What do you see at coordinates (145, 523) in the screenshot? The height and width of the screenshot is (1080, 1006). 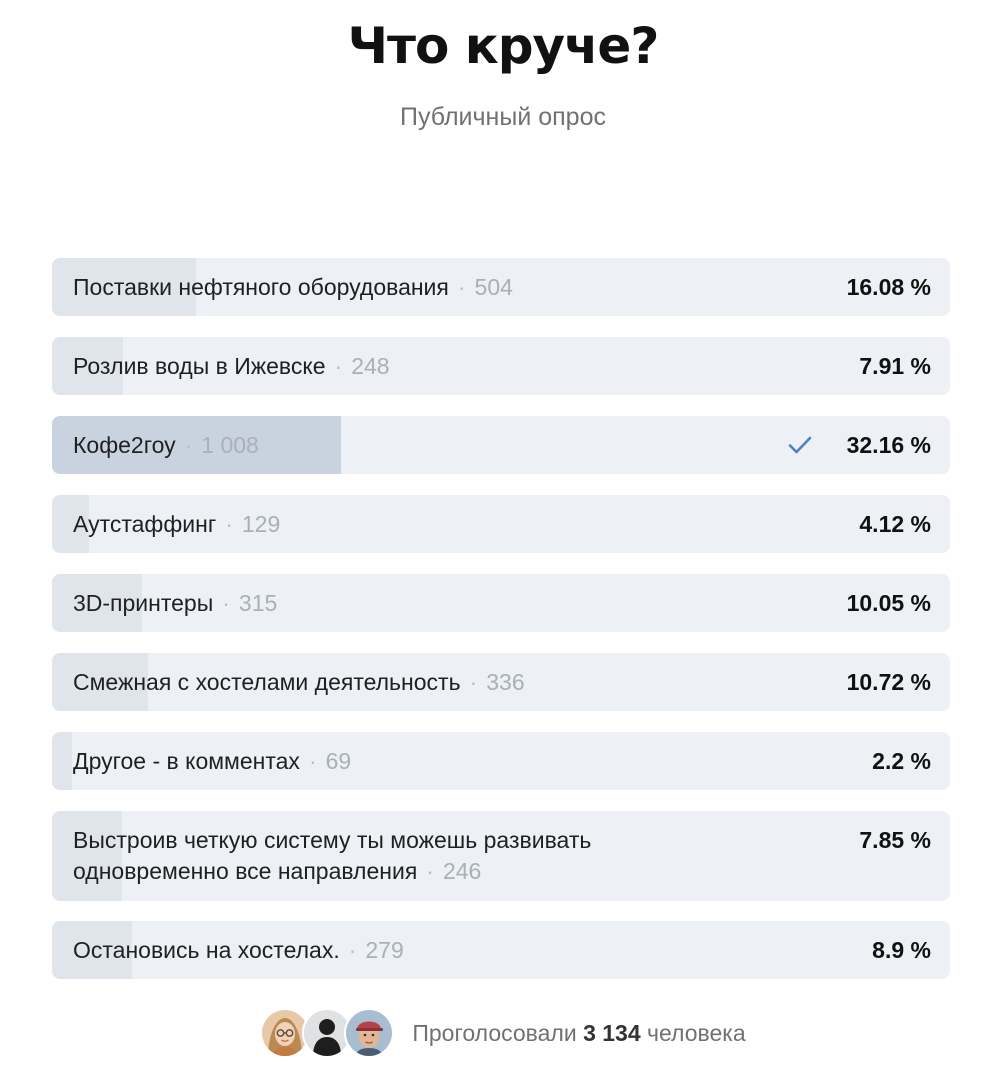 I see `poll-option-label: Аутстаффинг` at bounding box center [145, 523].